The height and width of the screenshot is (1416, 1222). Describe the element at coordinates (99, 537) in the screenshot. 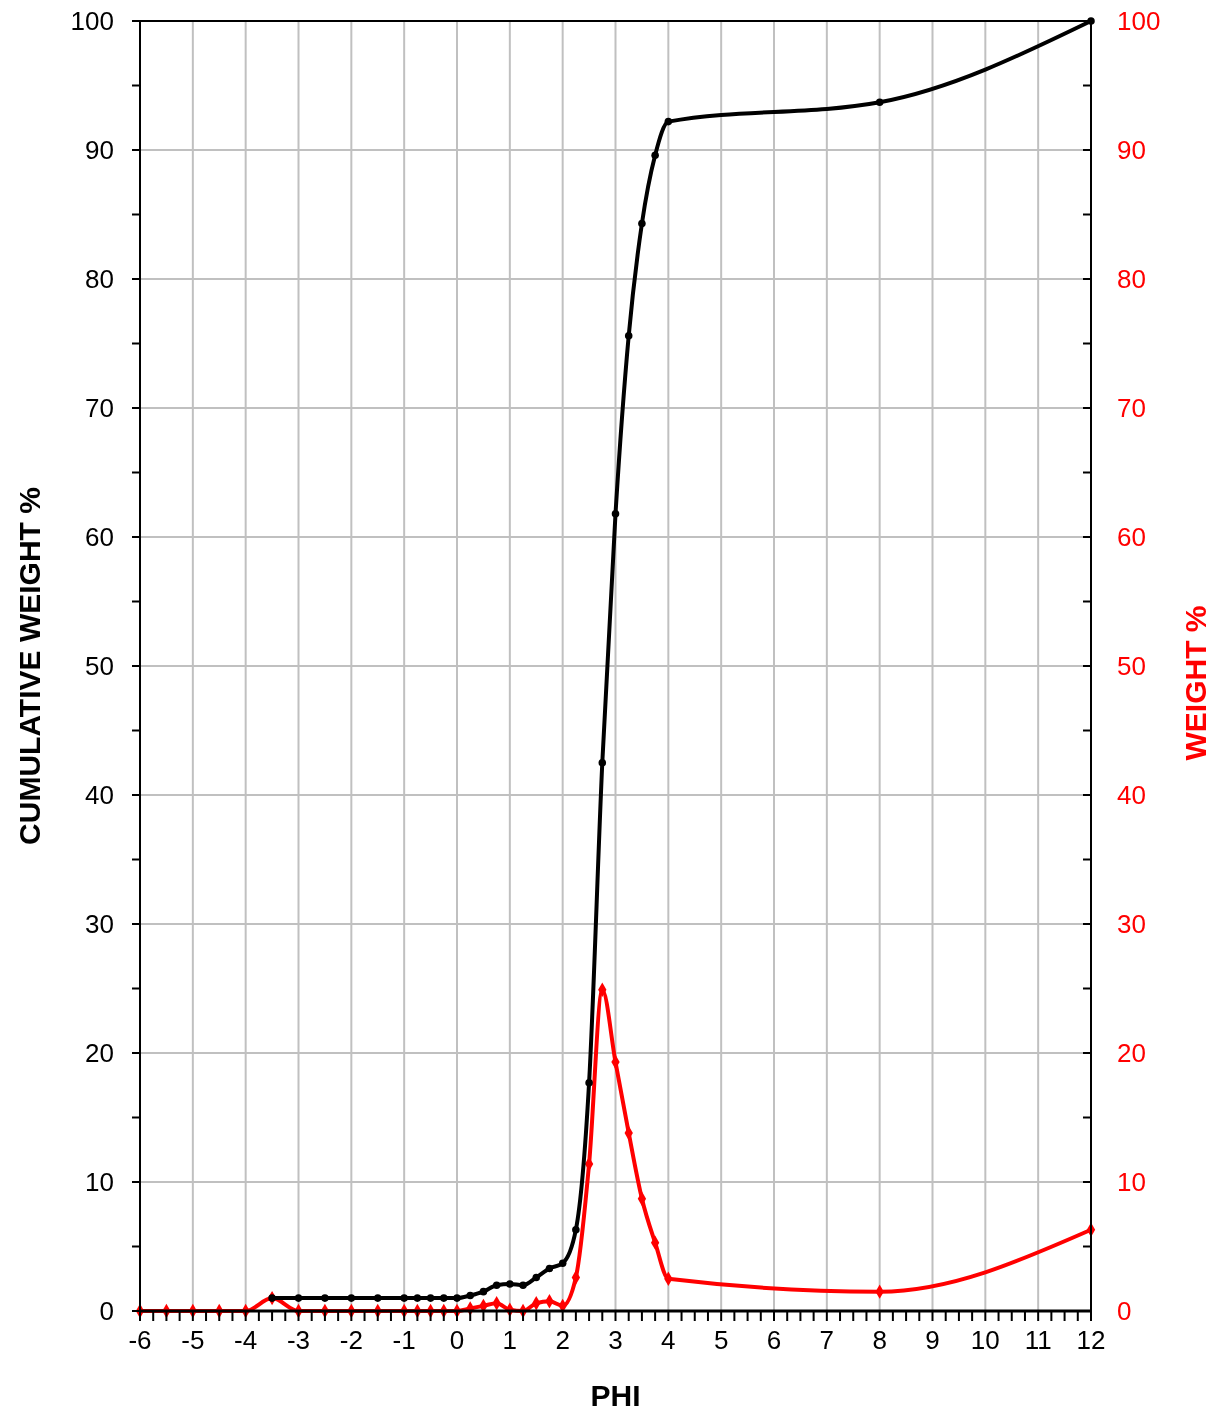

I see `y-tick-label: 60` at that location.